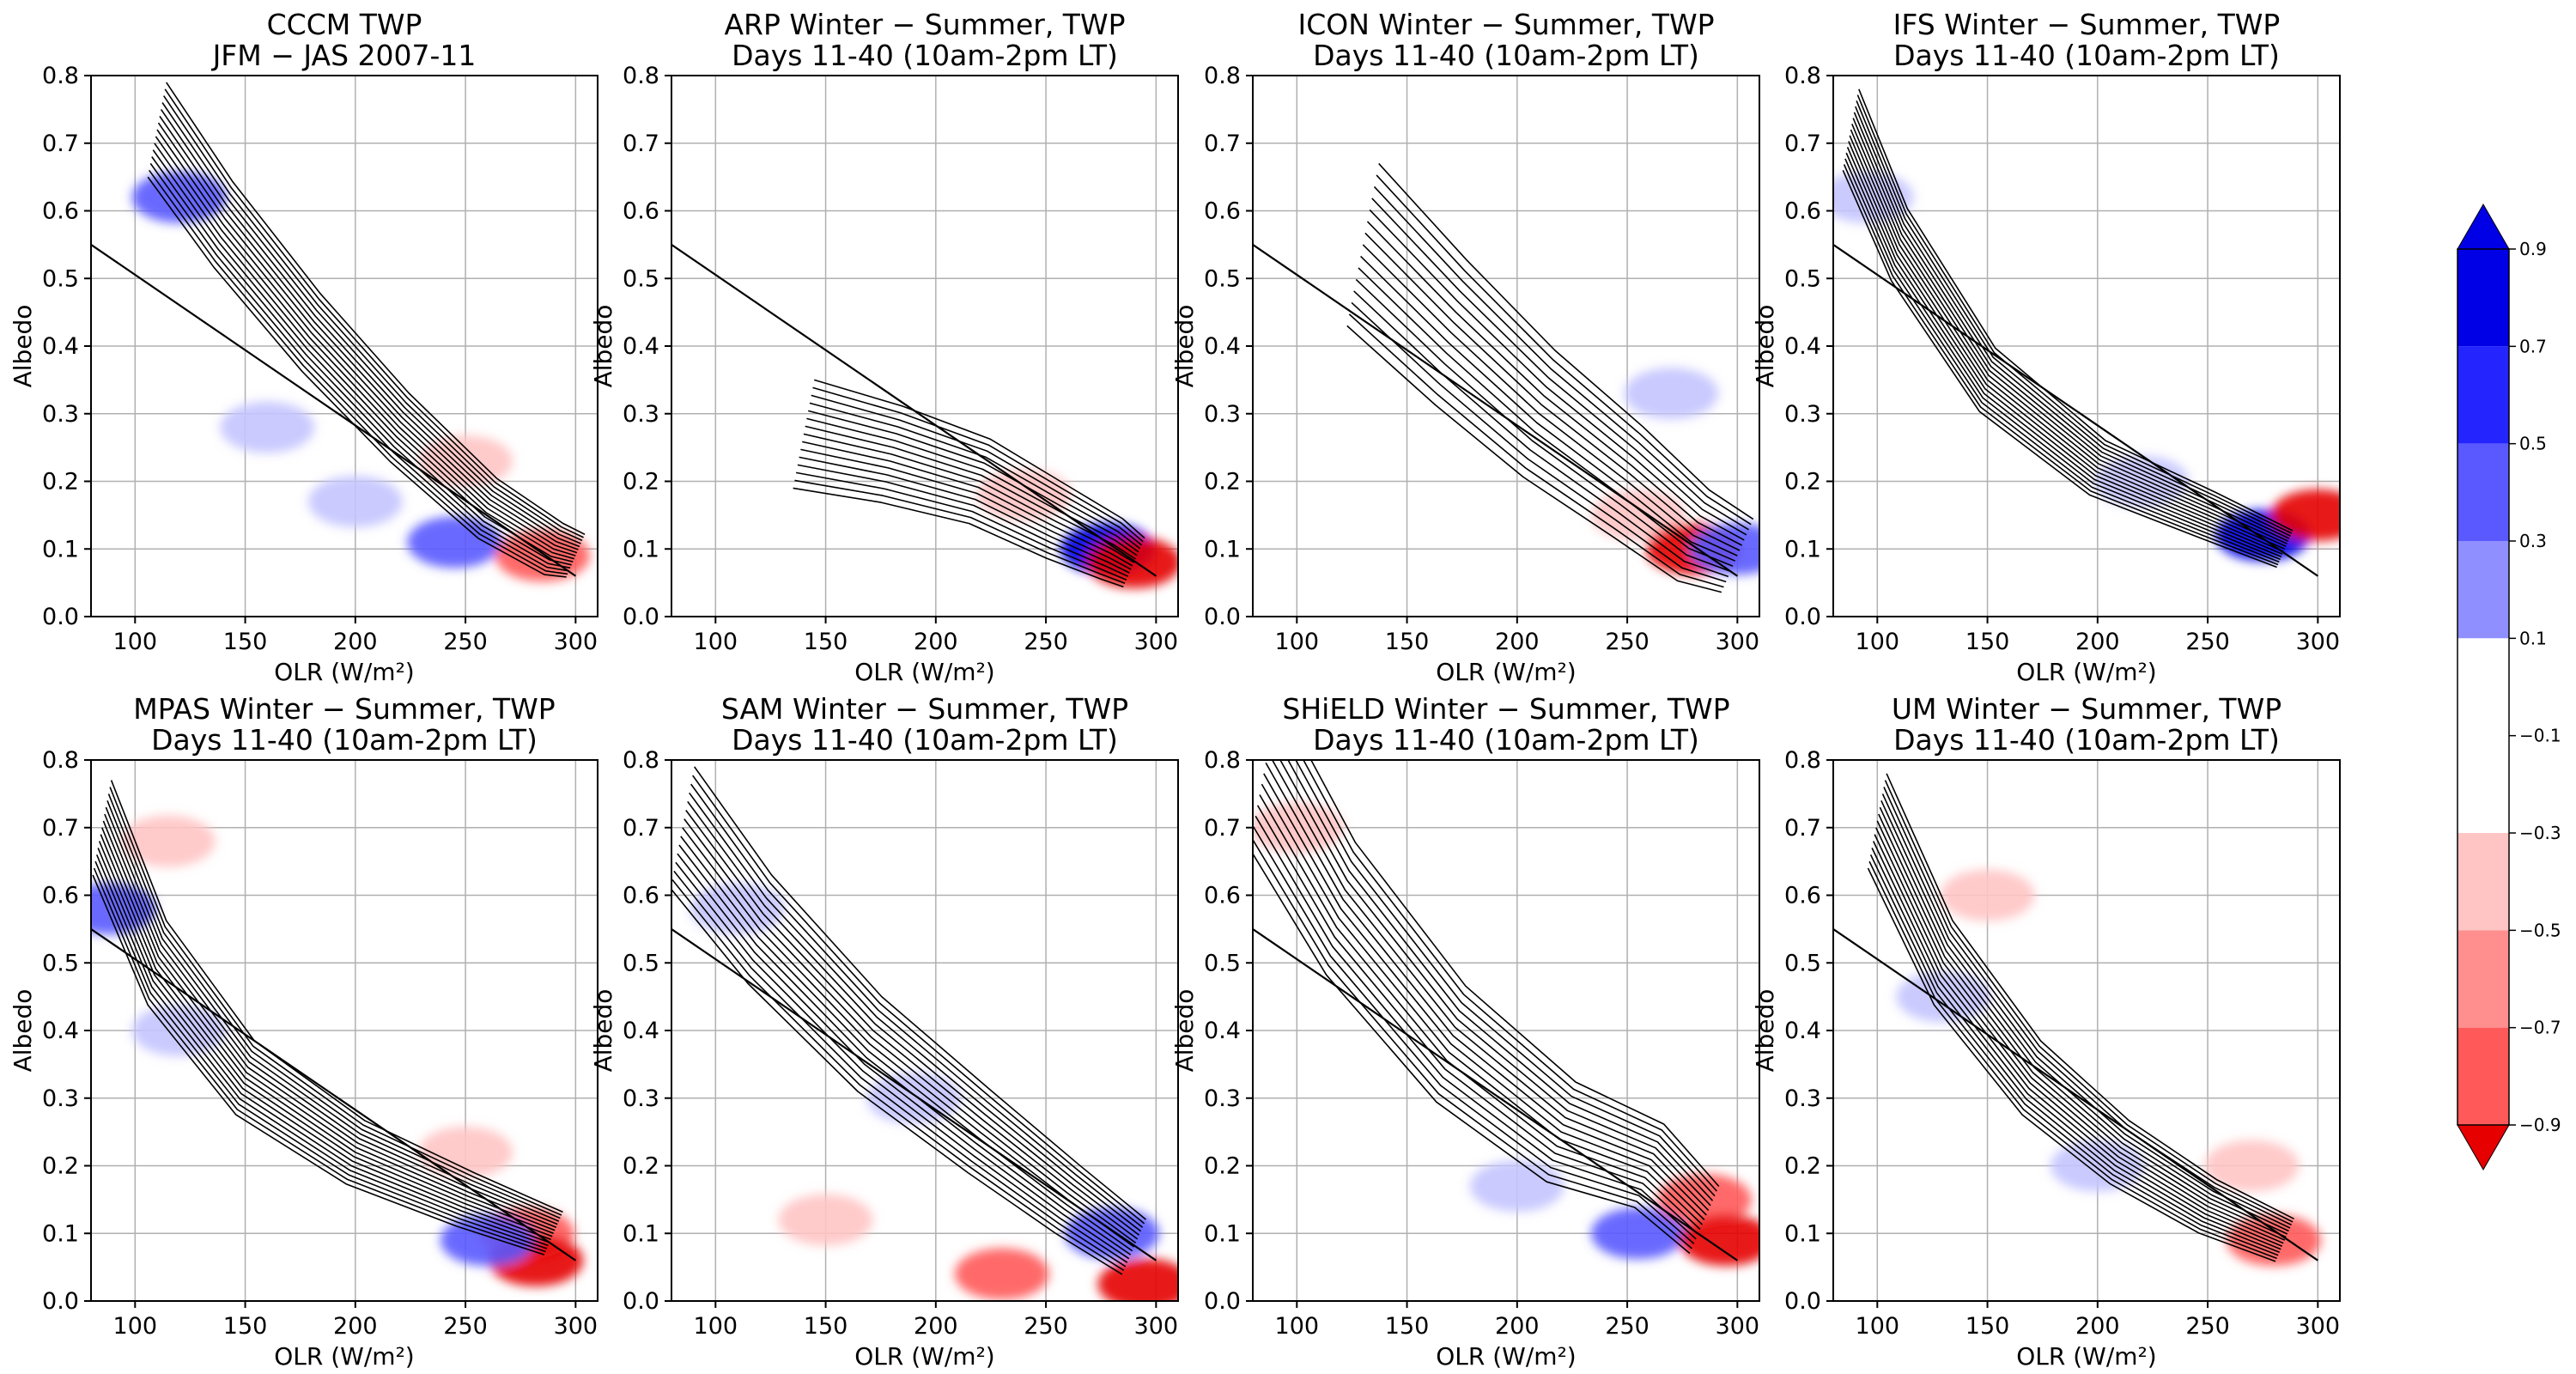 The width and height of the screenshot is (2576, 1374). Describe the element at coordinates (2540, 736) in the screenshot. I see `colorbar-tick-label: −0.1` at that location.